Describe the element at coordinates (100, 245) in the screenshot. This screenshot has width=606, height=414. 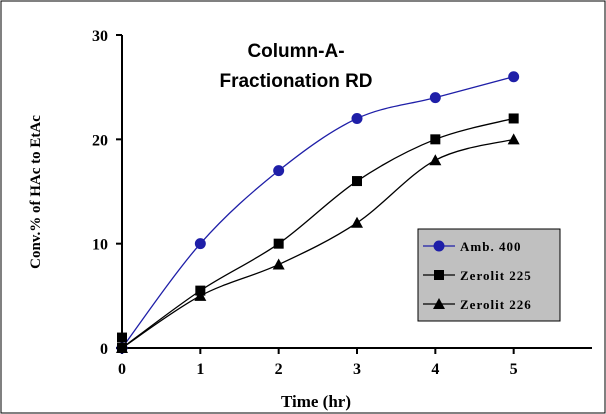
I see `y-tick-label: 10` at that location.